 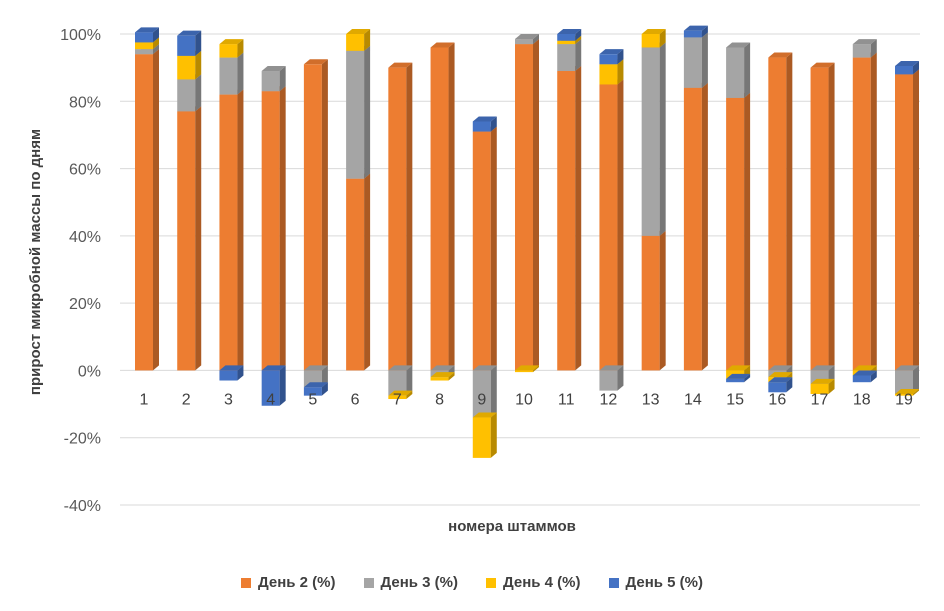 I want to click on legend-label: День 5 (%), so click(x=664, y=582).